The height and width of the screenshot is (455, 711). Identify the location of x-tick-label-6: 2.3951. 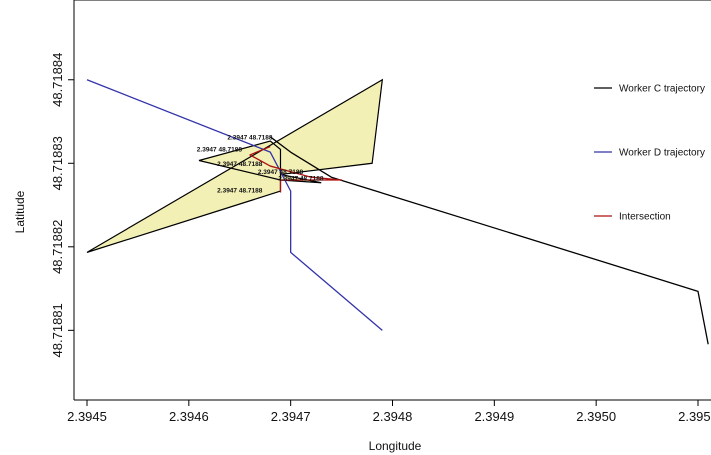
(694, 416).